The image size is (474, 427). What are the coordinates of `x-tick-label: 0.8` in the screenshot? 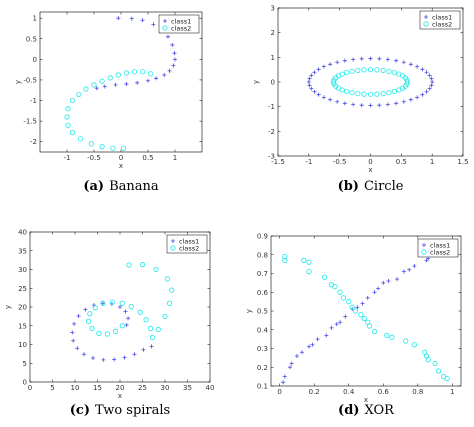 It's located at (417, 392).